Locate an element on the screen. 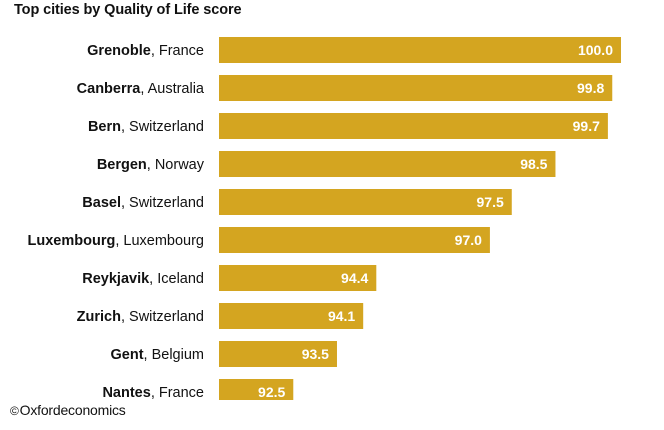  bar-grenoble is located at coordinates (420, 50).